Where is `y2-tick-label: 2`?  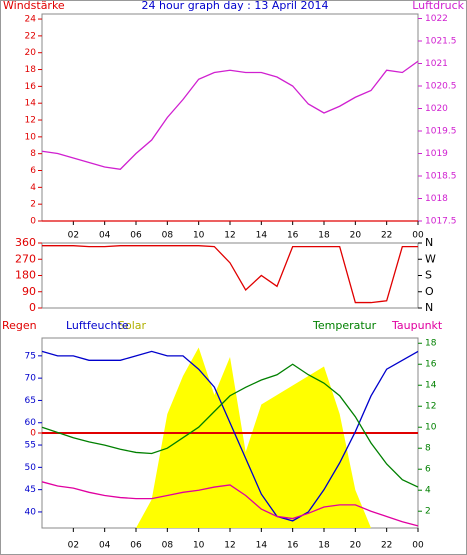
y2-tick-label: 2 is located at coordinates (428, 512).